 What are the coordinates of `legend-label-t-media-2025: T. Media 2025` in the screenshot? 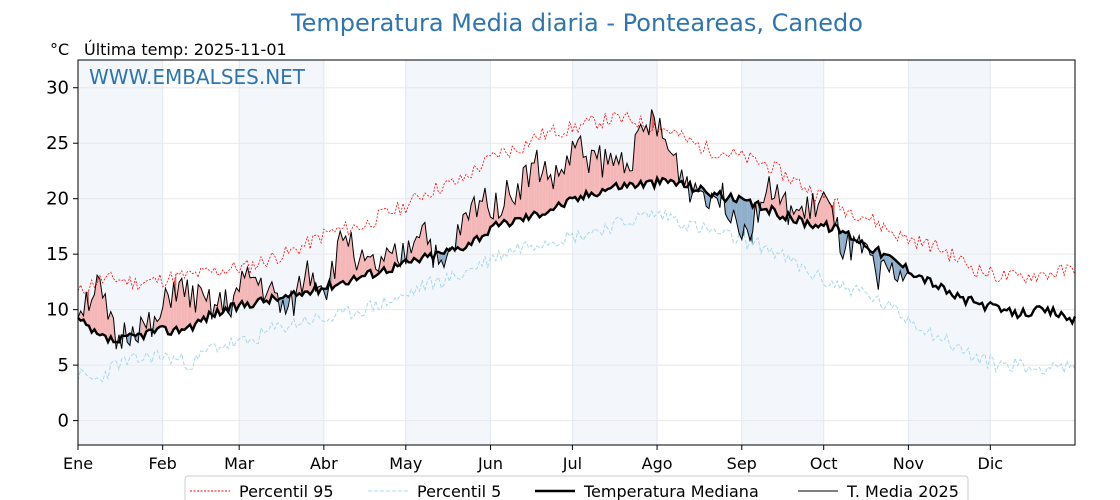 It's located at (902, 491).